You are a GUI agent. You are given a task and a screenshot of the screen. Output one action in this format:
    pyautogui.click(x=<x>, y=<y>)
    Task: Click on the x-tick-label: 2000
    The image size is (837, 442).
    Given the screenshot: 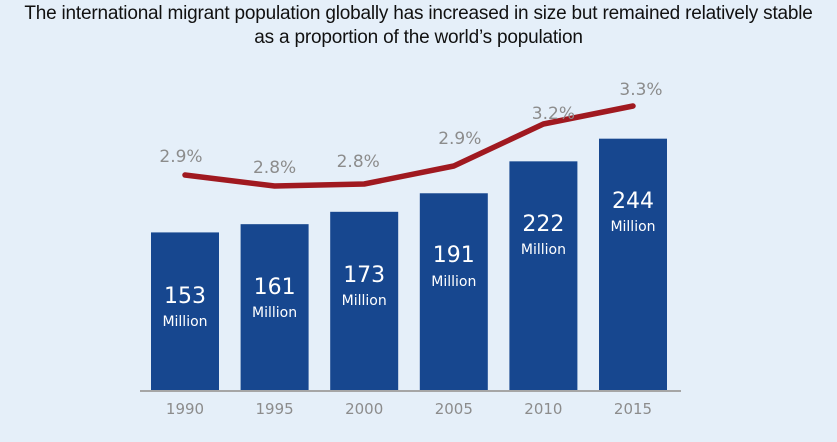 What is the action you would take?
    pyautogui.click(x=364, y=409)
    